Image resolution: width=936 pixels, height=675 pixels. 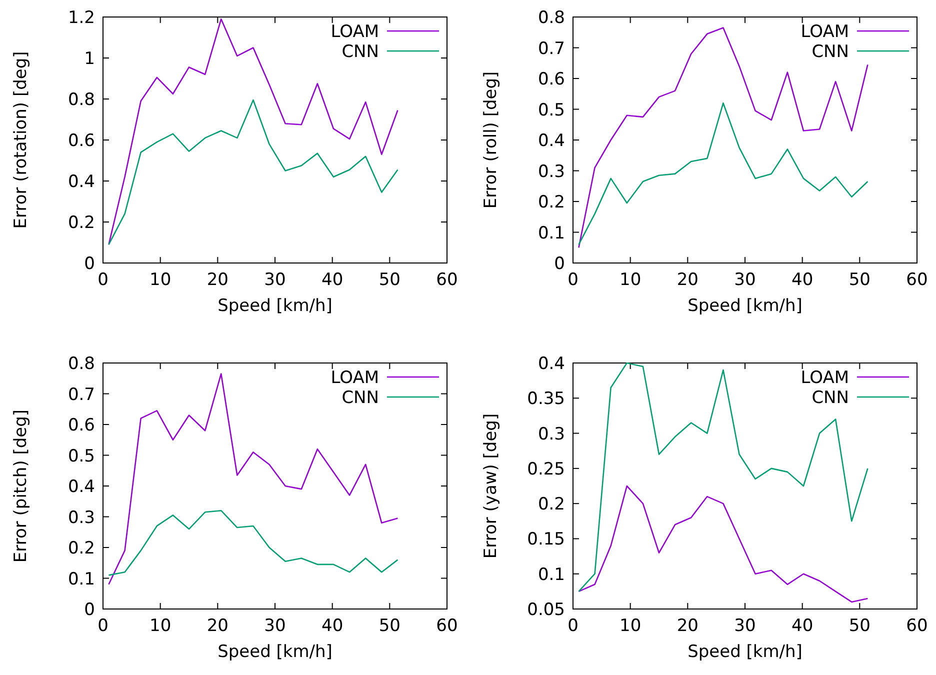 I want to click on y-axis-title: Error (rotation) [deg], so click(x=21, y=140).